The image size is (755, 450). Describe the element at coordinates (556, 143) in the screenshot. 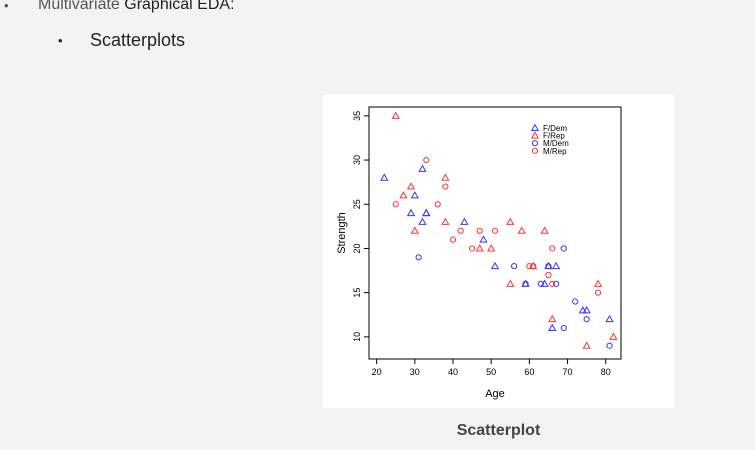

I see `legend-label: M/Dem` at that location.